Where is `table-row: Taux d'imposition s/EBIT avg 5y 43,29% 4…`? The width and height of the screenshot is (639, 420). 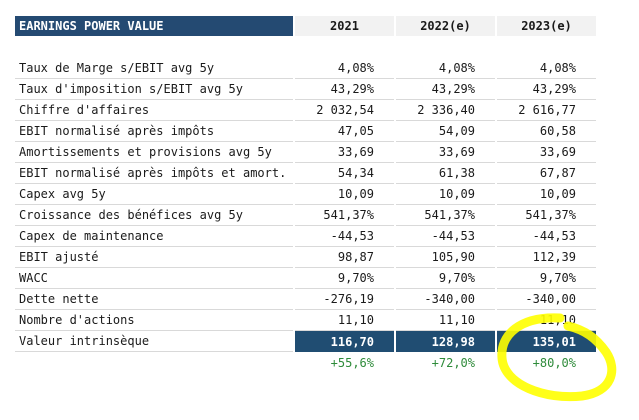
table-row: Taux d'imposition s/EBIT avg 5y 43,29% 4… is located at coordinates (306, 89).